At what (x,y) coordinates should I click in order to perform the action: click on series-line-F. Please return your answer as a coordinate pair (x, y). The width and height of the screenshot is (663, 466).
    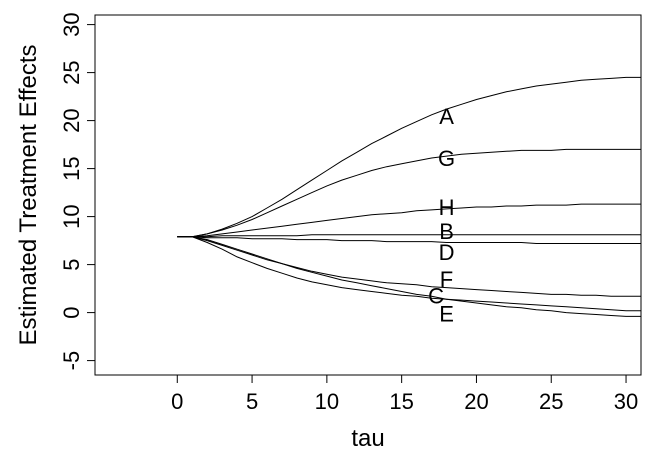
    Looking at the image, I should click on (409, 266).